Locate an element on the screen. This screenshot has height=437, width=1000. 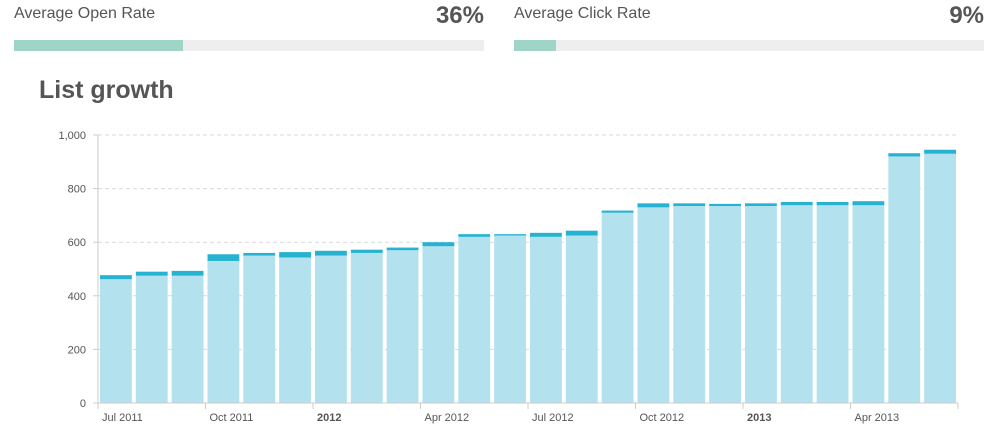
click-rate-progress-track is located at coordinates (749, 45).